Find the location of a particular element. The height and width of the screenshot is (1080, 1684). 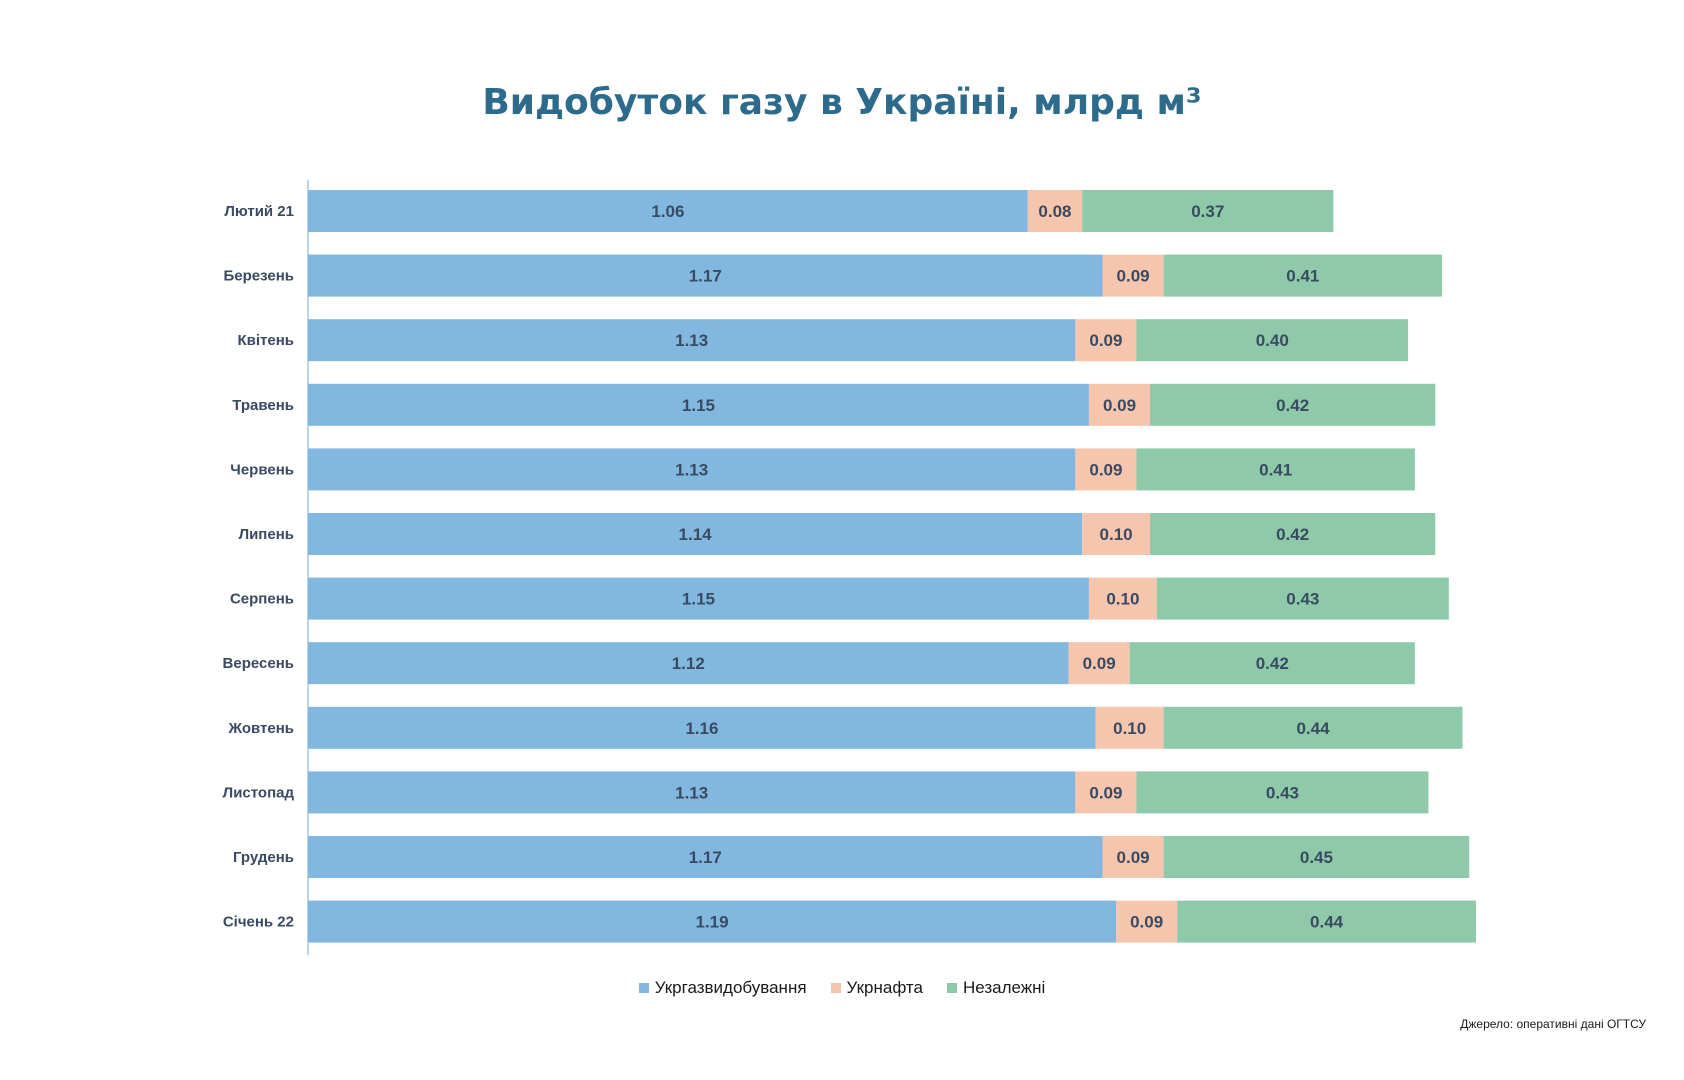

category-label: Серпень is located at coordinates (262, 599).